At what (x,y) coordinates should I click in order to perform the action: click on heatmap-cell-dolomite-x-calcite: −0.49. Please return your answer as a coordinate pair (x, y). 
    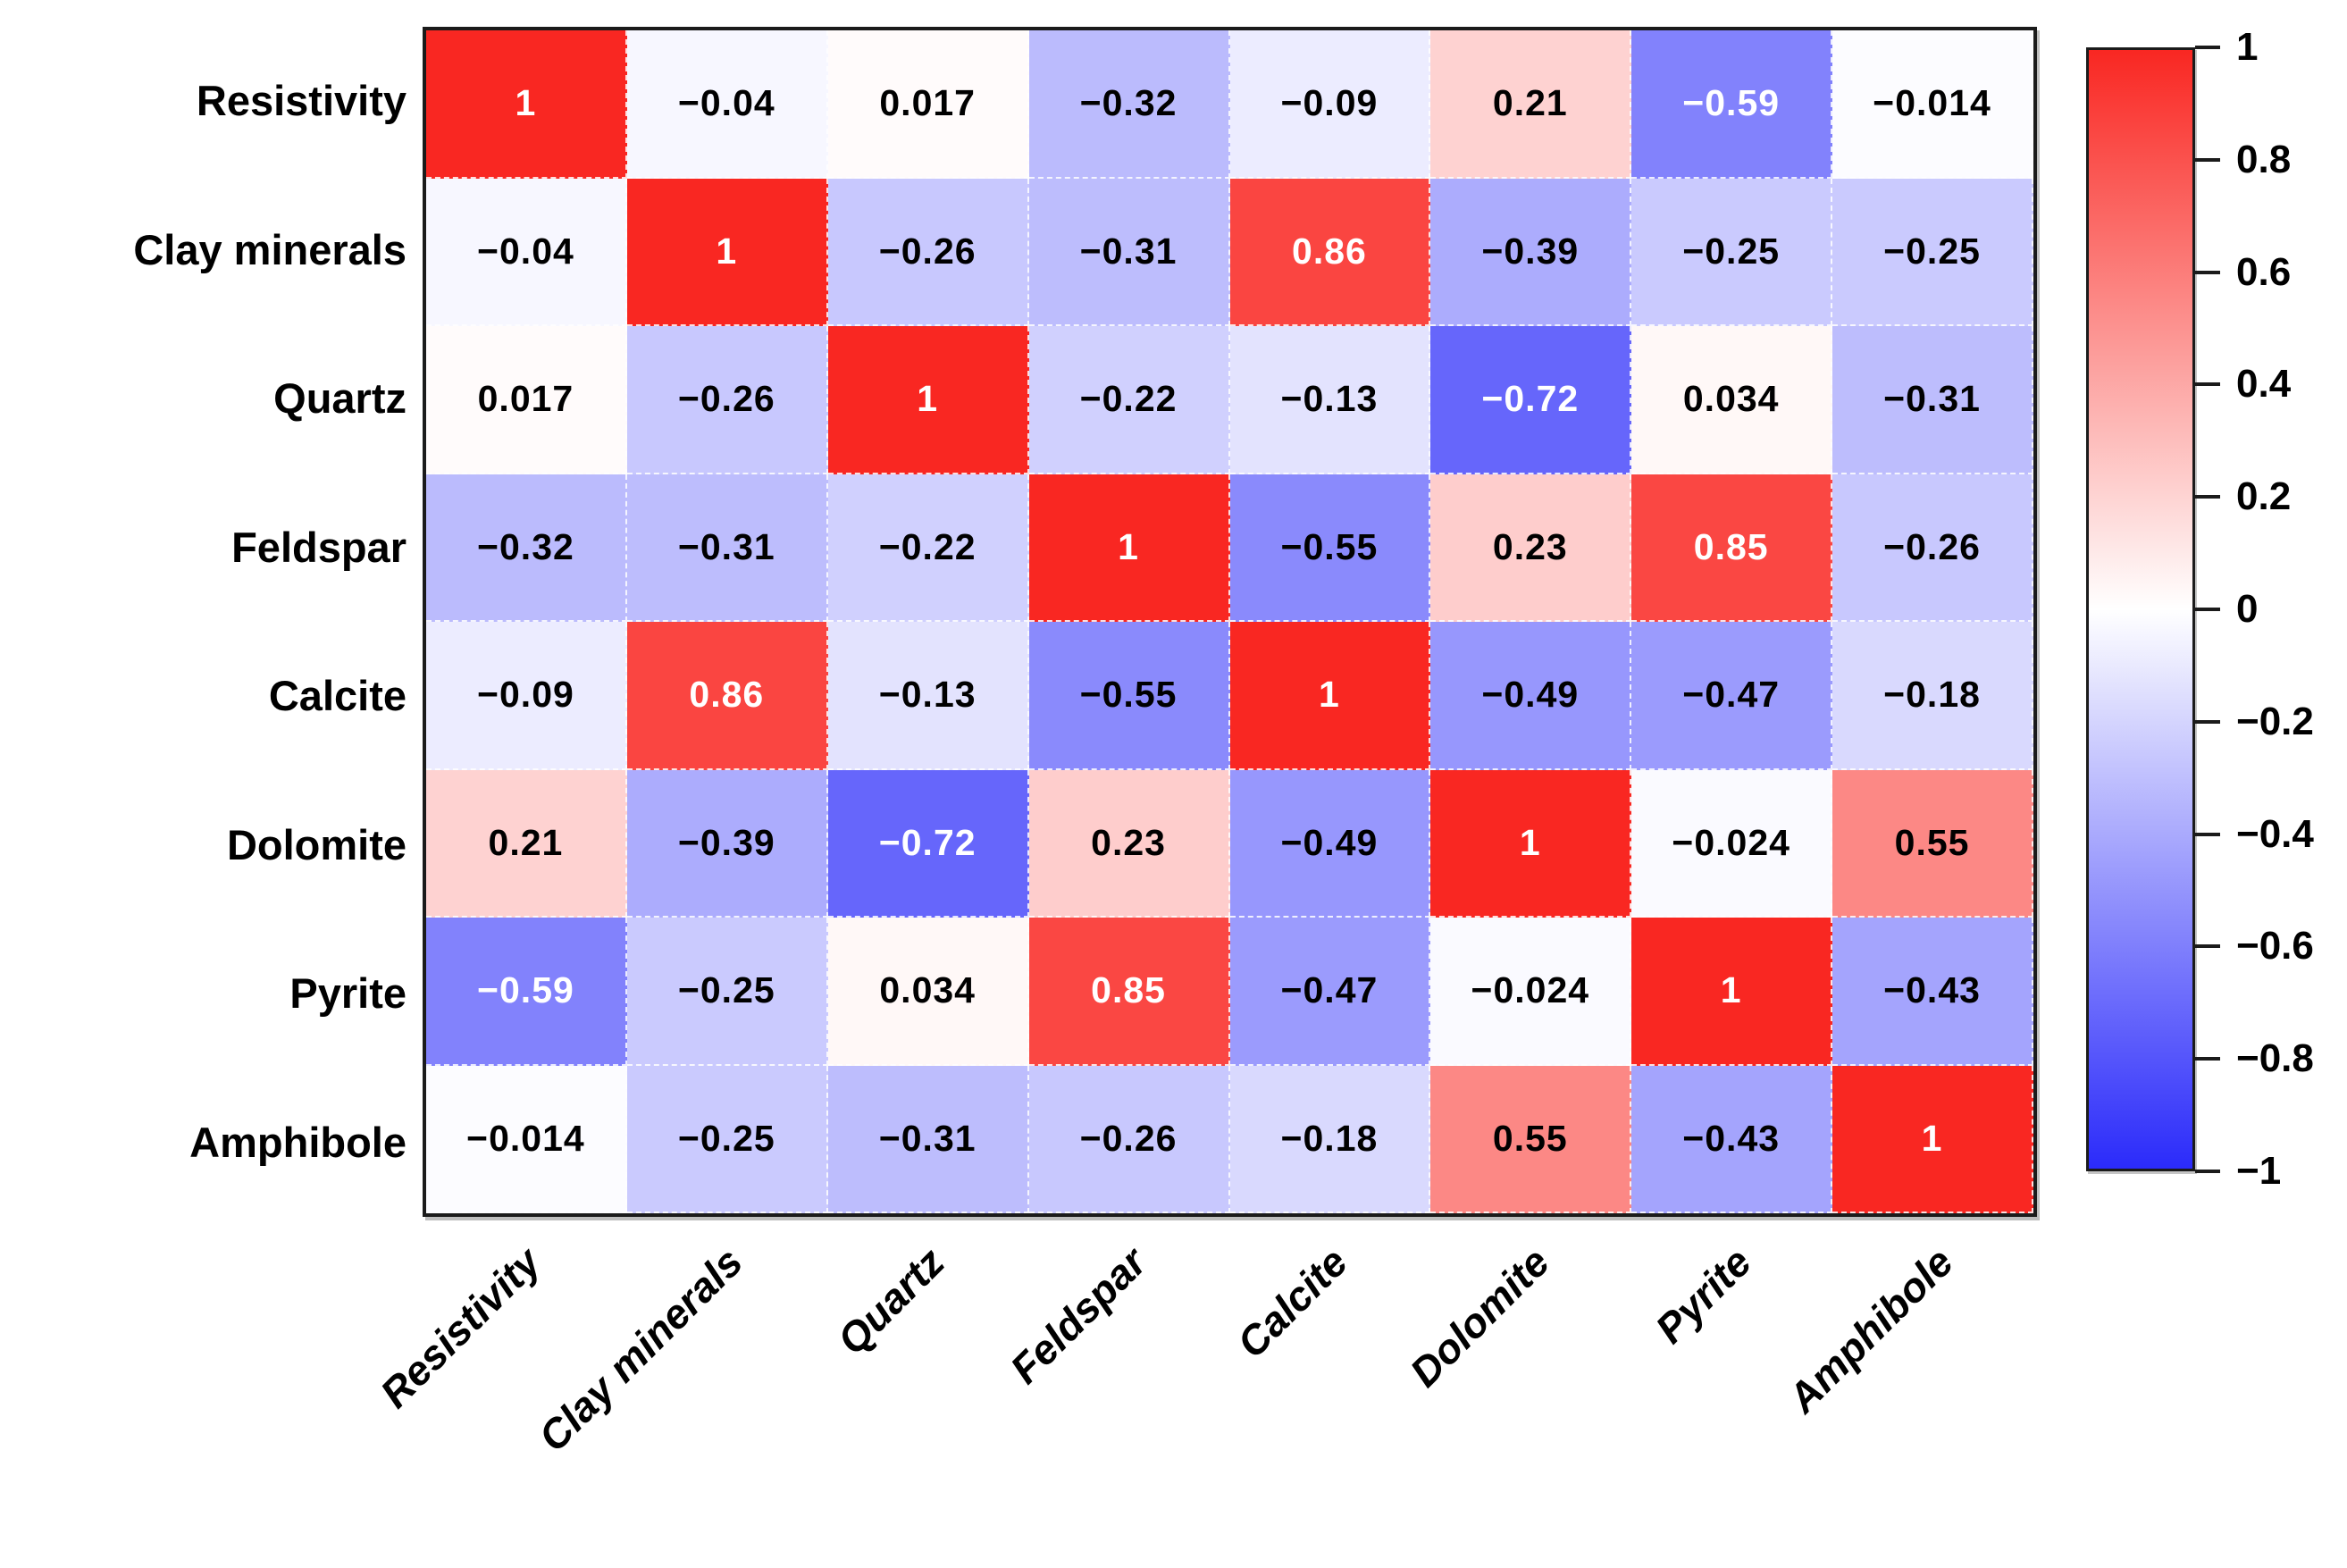
    Looking at the image, I should click on (1330, 843).